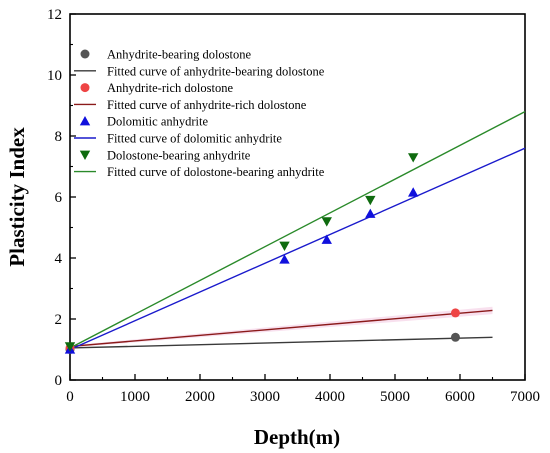 Image resolution: width=550 pixels, height=453 pixels. I want to click on x-tick-label: 0, so click(70, 397).